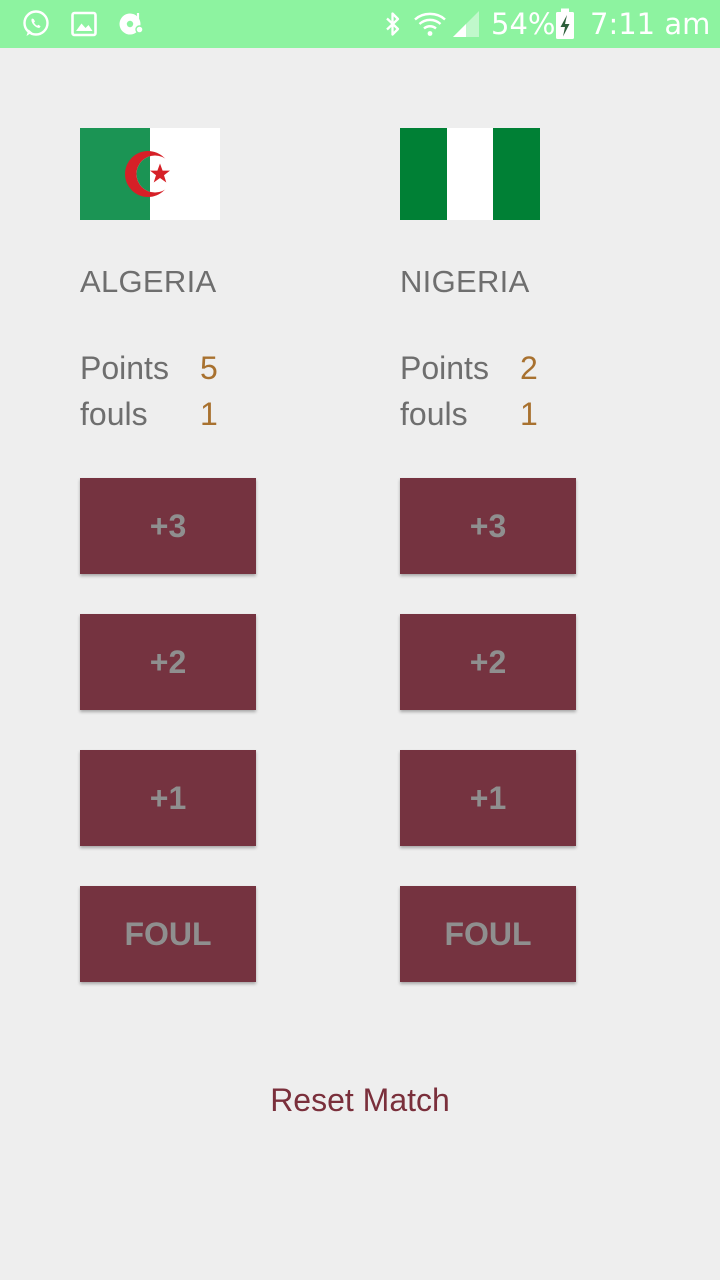  I want to click on status-bar: 54% 7:11 am, so click(360, 24).